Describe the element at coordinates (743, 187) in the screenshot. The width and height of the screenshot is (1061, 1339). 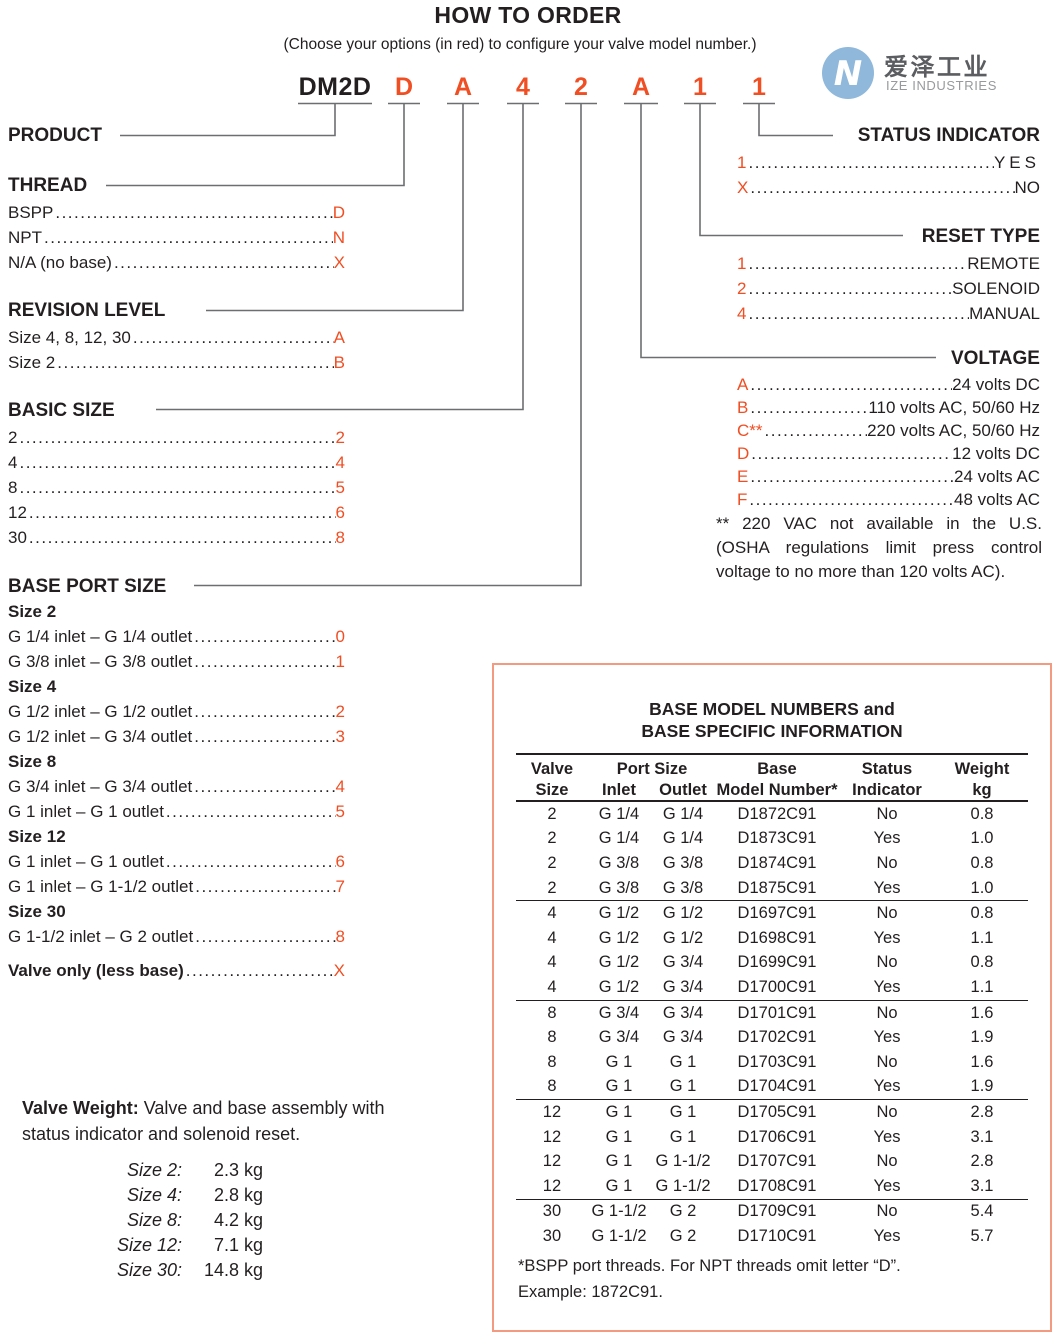
I see `option-code: X` at that location.